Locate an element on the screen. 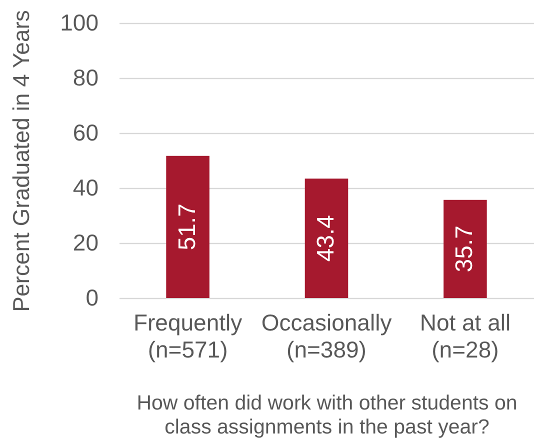 The image size is (534, 439). y-axis-title: Percent Graduated in 4 Years is located at coordinates (21, 161).